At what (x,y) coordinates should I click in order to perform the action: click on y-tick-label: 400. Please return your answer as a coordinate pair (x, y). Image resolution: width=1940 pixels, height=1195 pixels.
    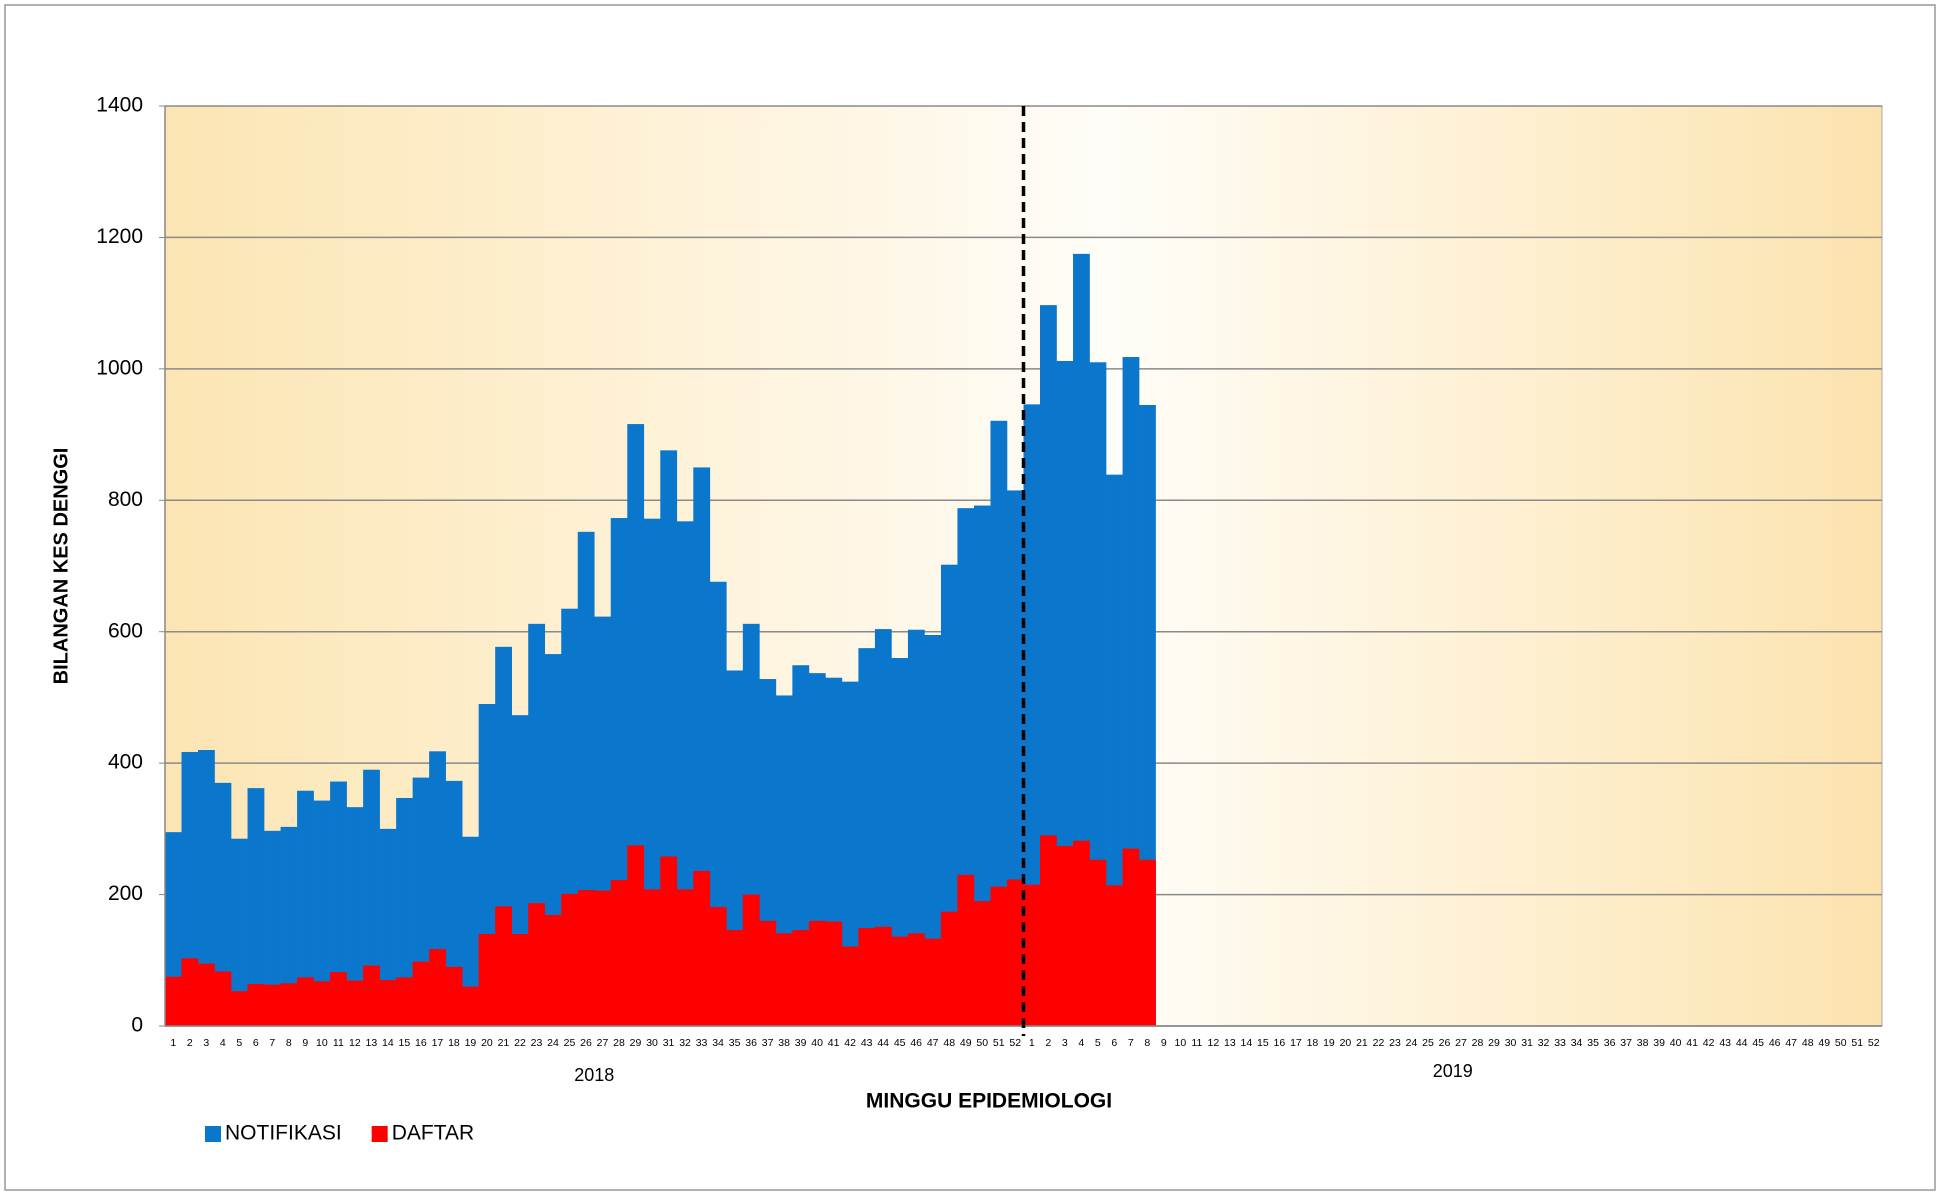
    Looking at the image, I should click on (125, 762).